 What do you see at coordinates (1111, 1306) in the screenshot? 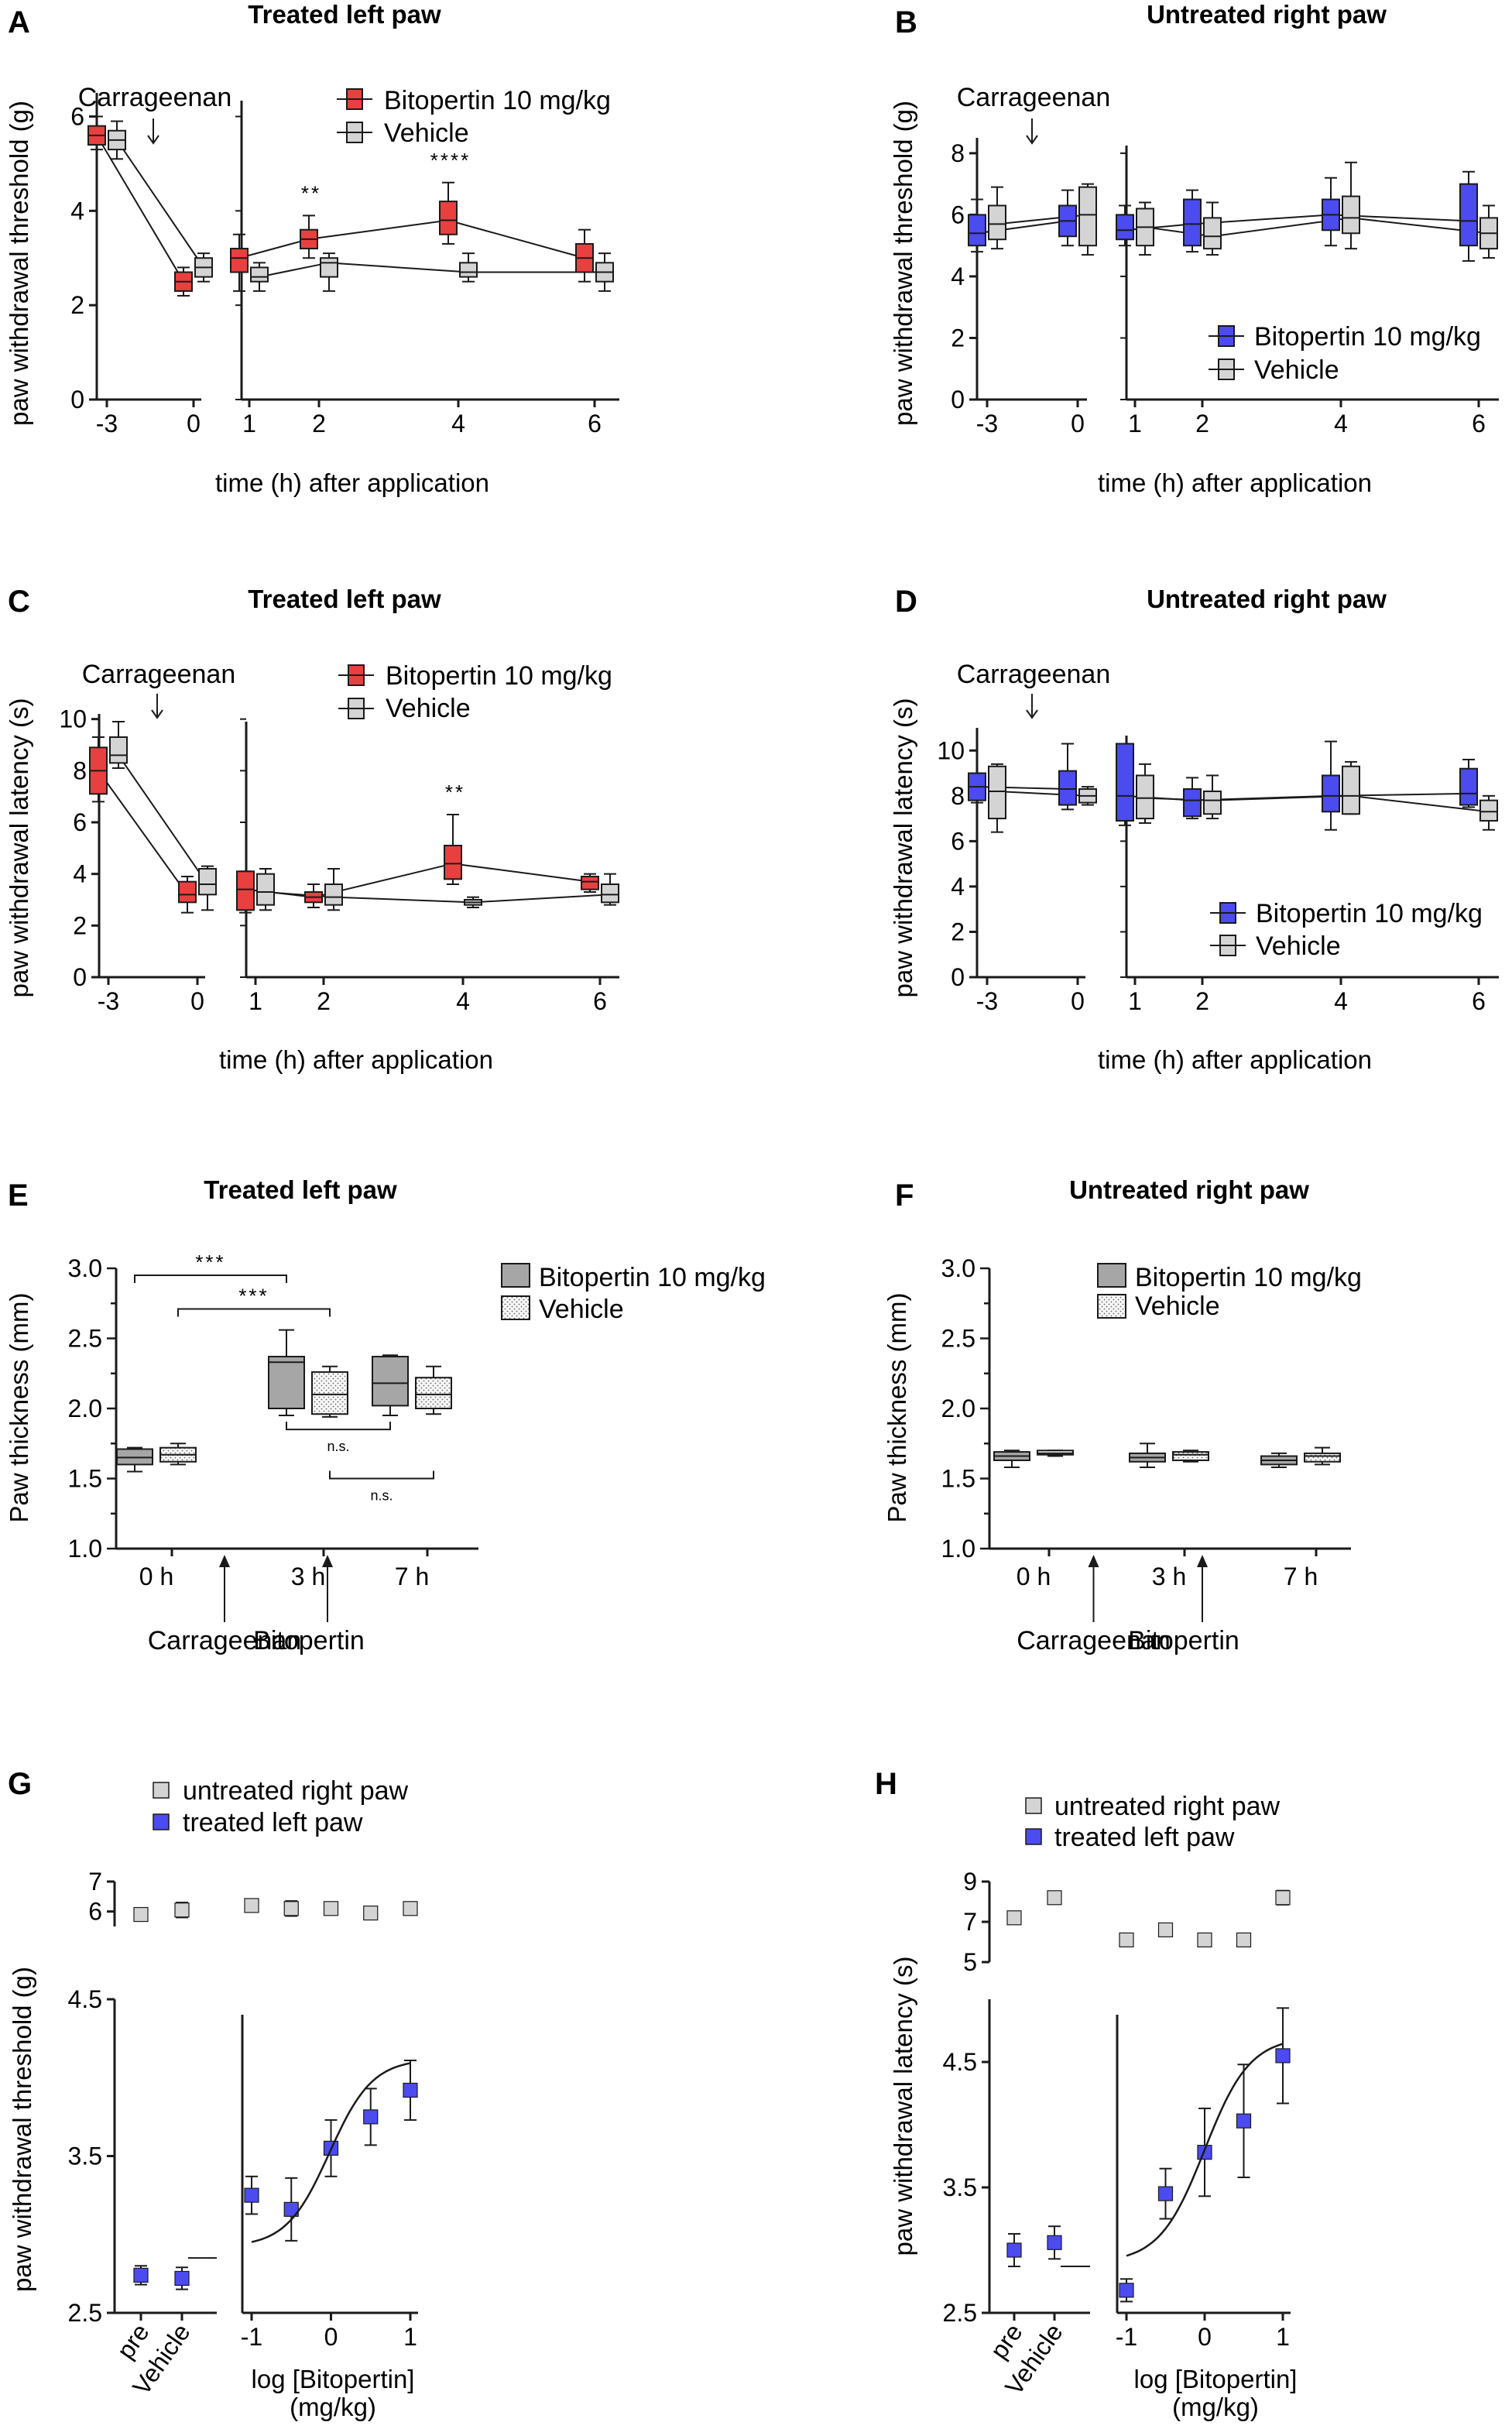
I see `legend-swatch-vehicle` at bounding box center [1111, 1306].